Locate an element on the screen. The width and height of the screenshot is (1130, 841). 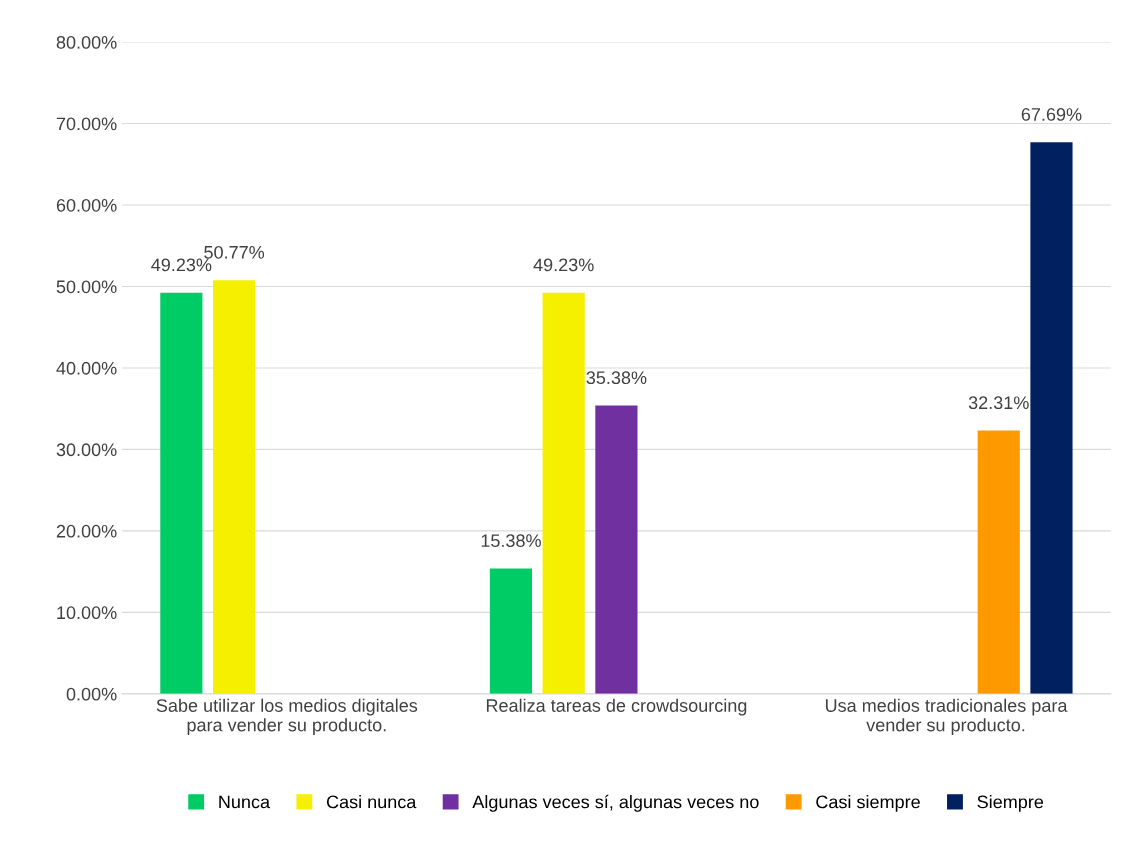
data-label: 32.31% is located at coordinates (998, 403).